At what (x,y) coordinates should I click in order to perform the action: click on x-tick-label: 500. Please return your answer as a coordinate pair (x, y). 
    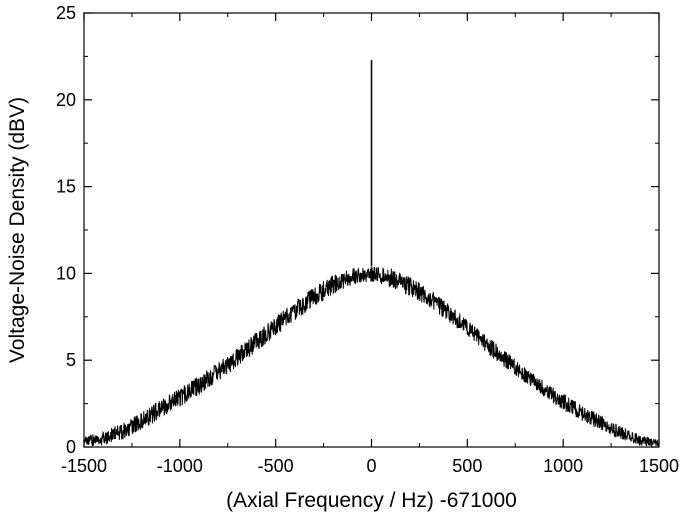
    Looking at the image, I should click on (467, 466).